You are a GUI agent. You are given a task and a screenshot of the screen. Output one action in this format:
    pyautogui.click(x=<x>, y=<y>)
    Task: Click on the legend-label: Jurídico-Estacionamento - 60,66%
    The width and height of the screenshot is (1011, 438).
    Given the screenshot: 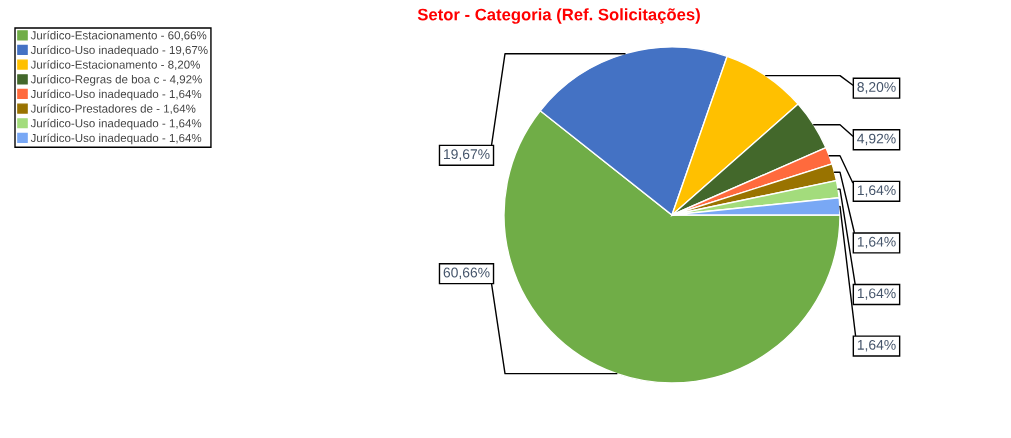 What is the action you would take?
    pyautogui.click(x=118, y=35)
    